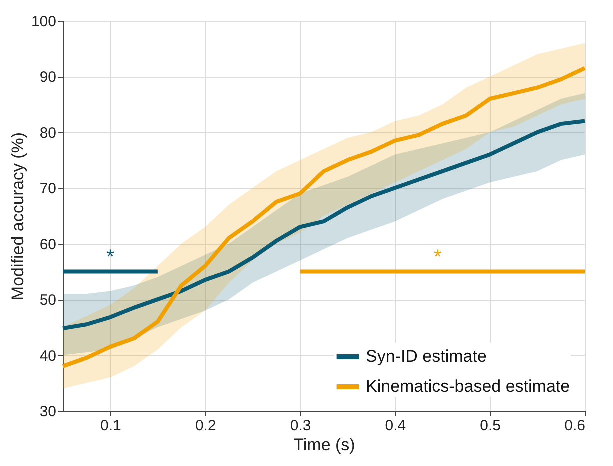  Describe the element at coordinates (111, 426) in the screenshot. I see `x-tick-label: 0.1` at that location.